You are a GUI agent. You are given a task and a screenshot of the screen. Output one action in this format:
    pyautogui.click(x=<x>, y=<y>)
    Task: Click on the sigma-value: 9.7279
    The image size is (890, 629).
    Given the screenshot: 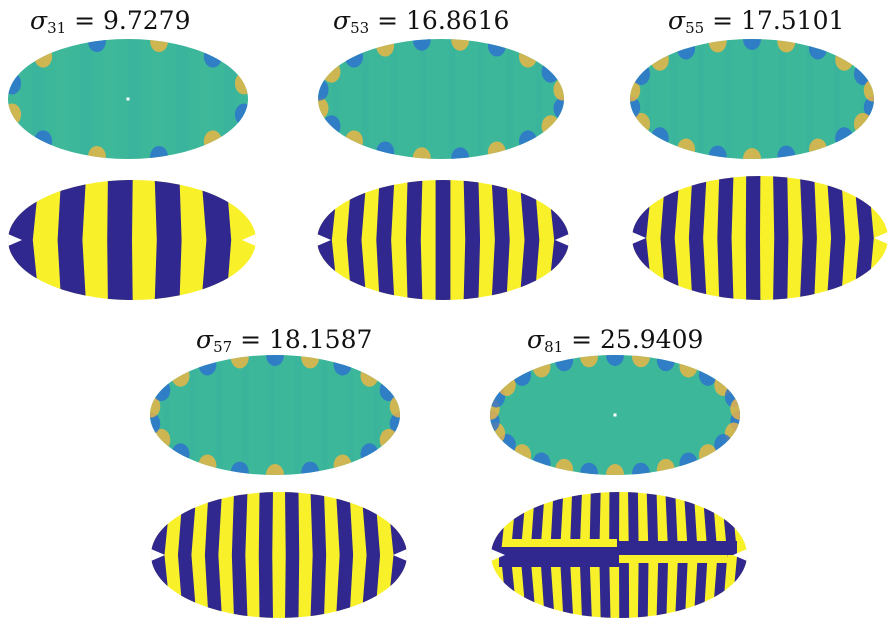 What is the action you would take?
    pyautogui.click(x=147, y=20)
    